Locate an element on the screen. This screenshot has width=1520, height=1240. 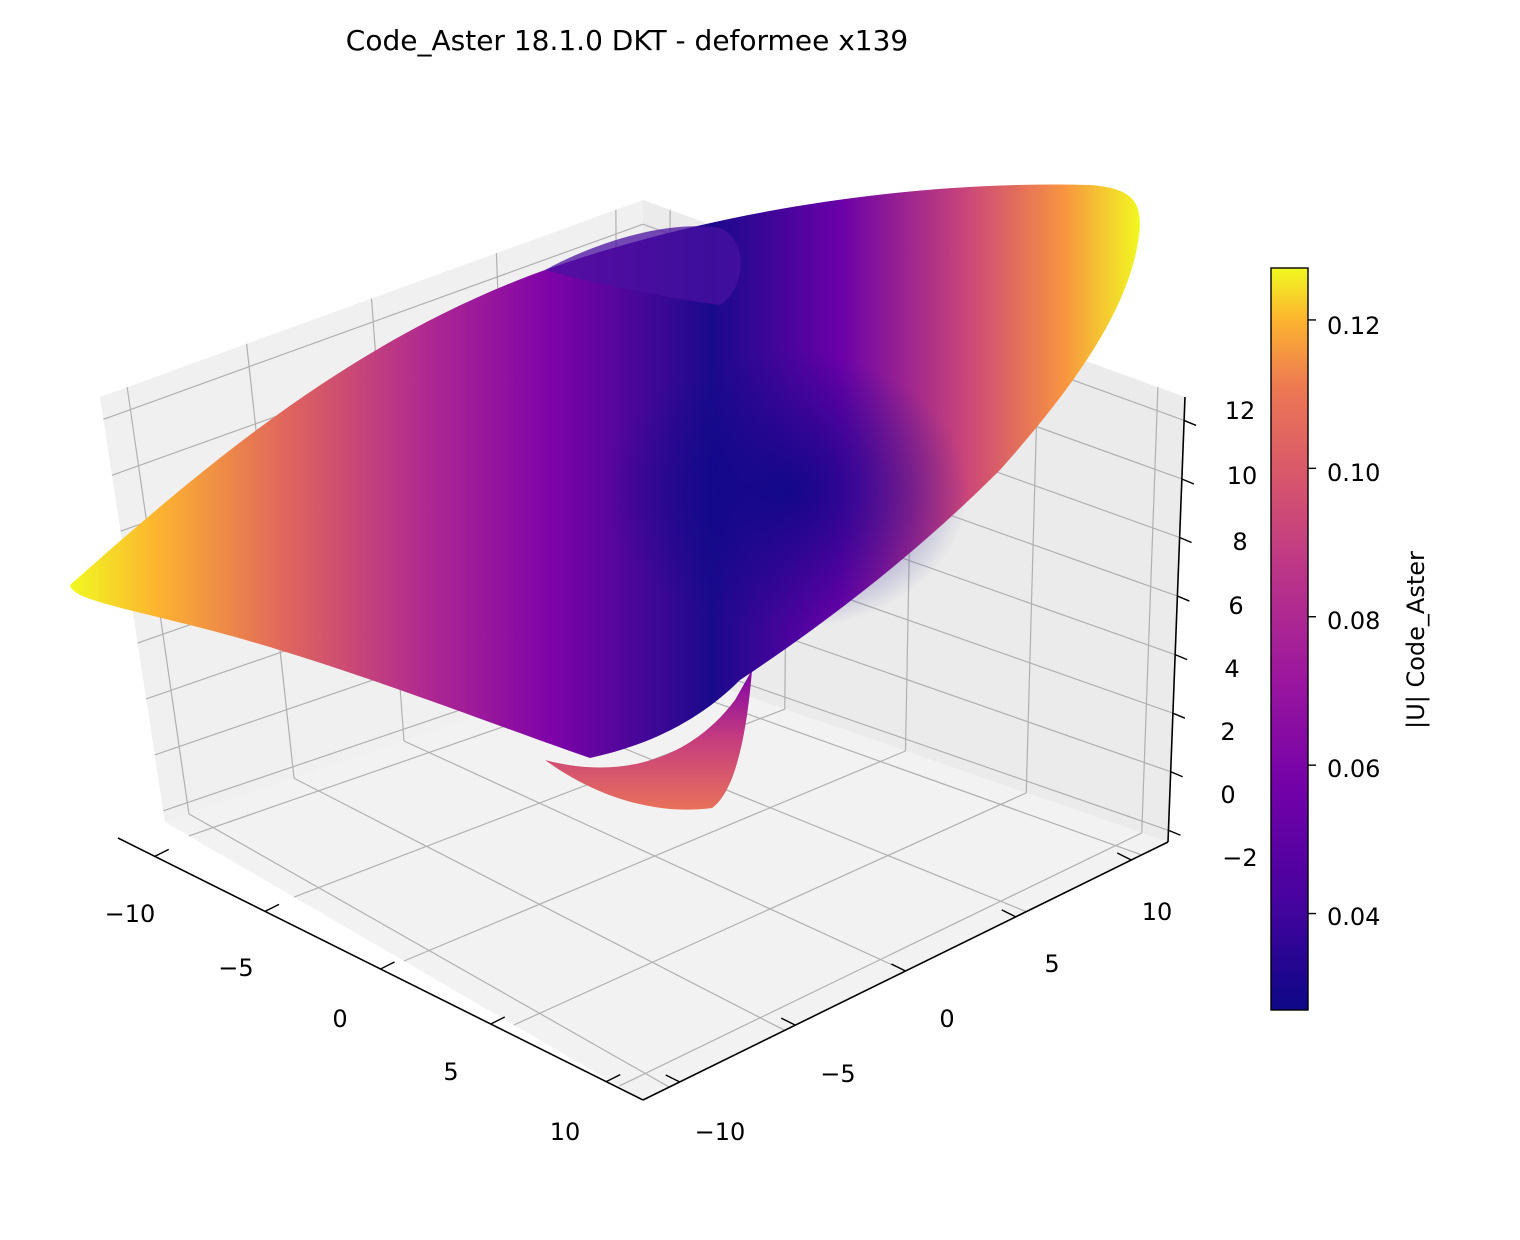
y-tick-labels: −10 −5 0 5 10 is located at coordinates (934, 1022).